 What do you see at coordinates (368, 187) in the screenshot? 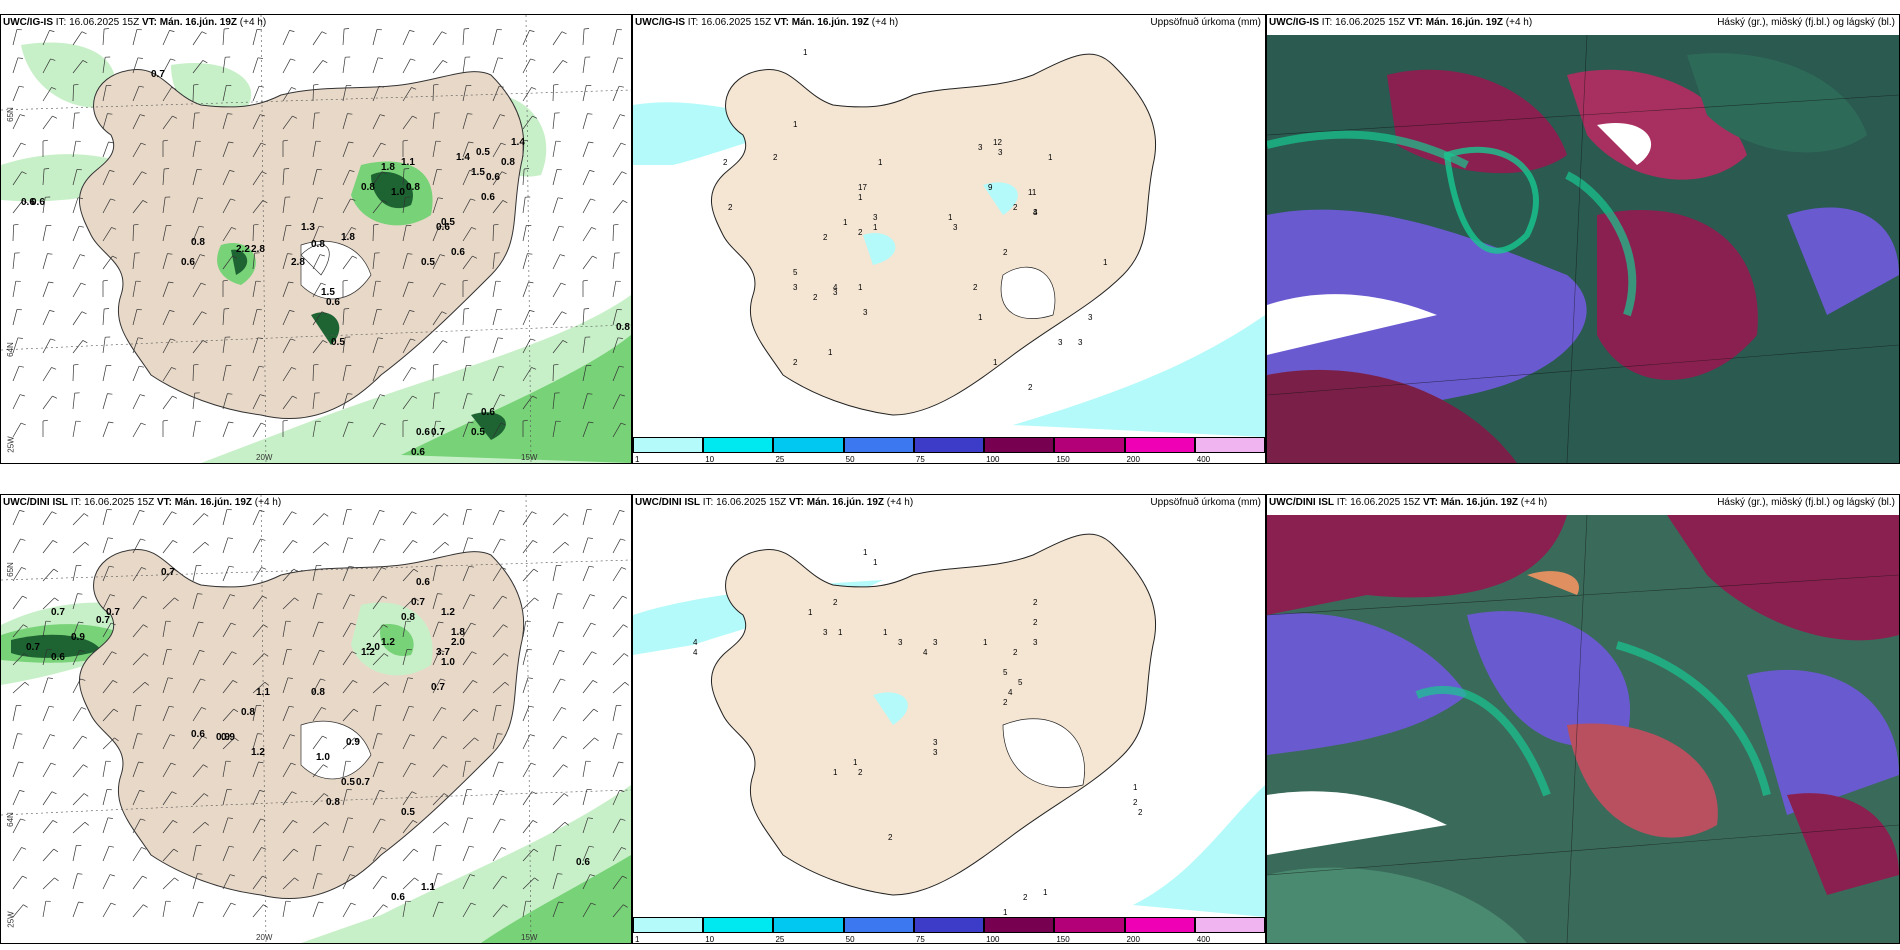
I see `precip-value: 0.8` at bounding box center [368, 187].